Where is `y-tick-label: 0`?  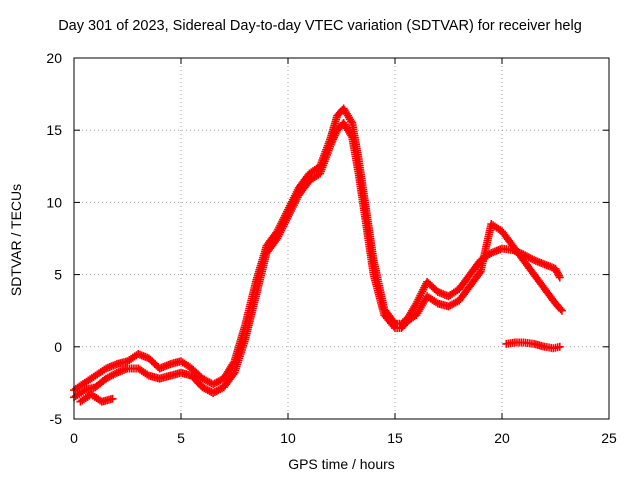 y-tick-label: 0 is located at coordinates (58, 347).